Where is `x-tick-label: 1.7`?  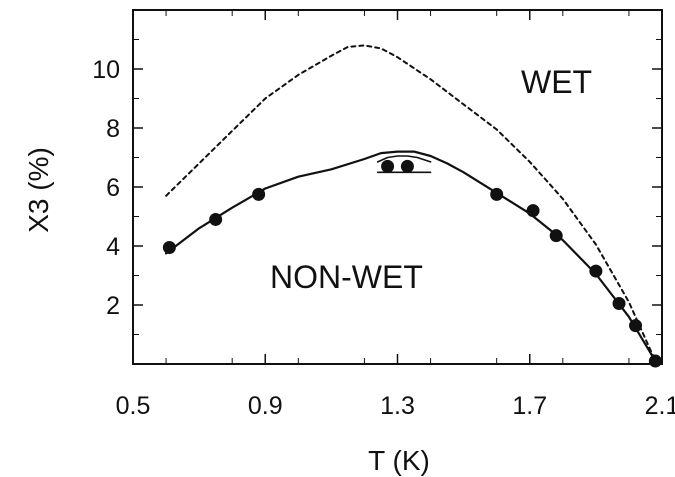 x-tick-label: 1.7 is located at coordinates (529, 406).